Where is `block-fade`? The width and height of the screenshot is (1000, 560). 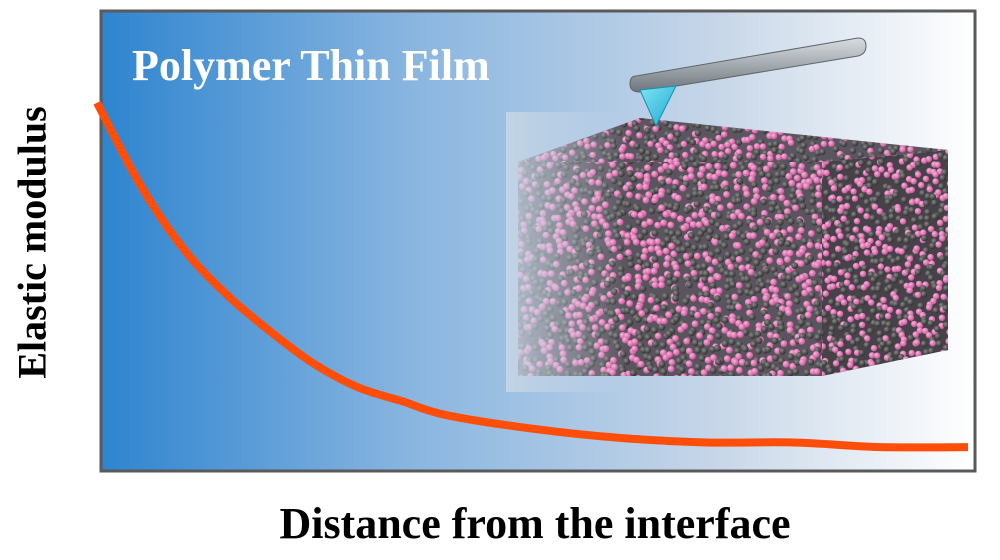 block-fade is located at coordinates (566, 252).